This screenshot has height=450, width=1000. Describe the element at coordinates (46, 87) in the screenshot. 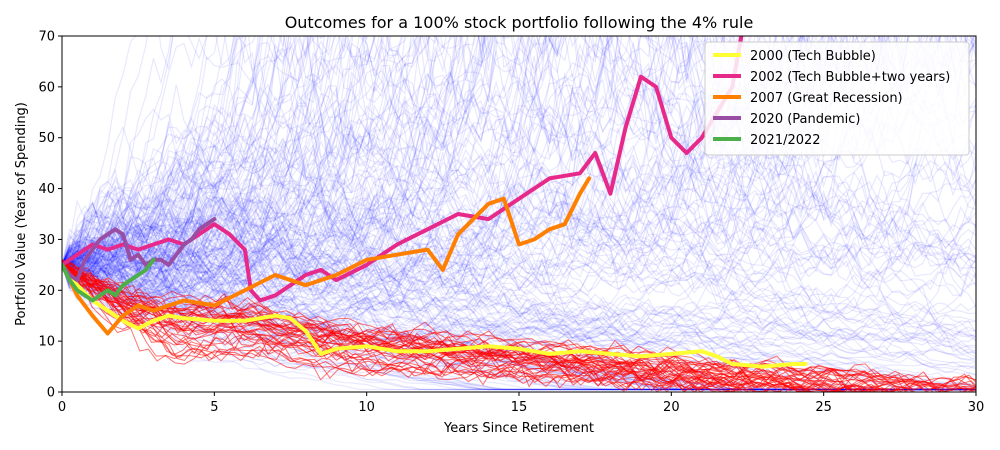

I see `y-tick-label: 60` at that location.